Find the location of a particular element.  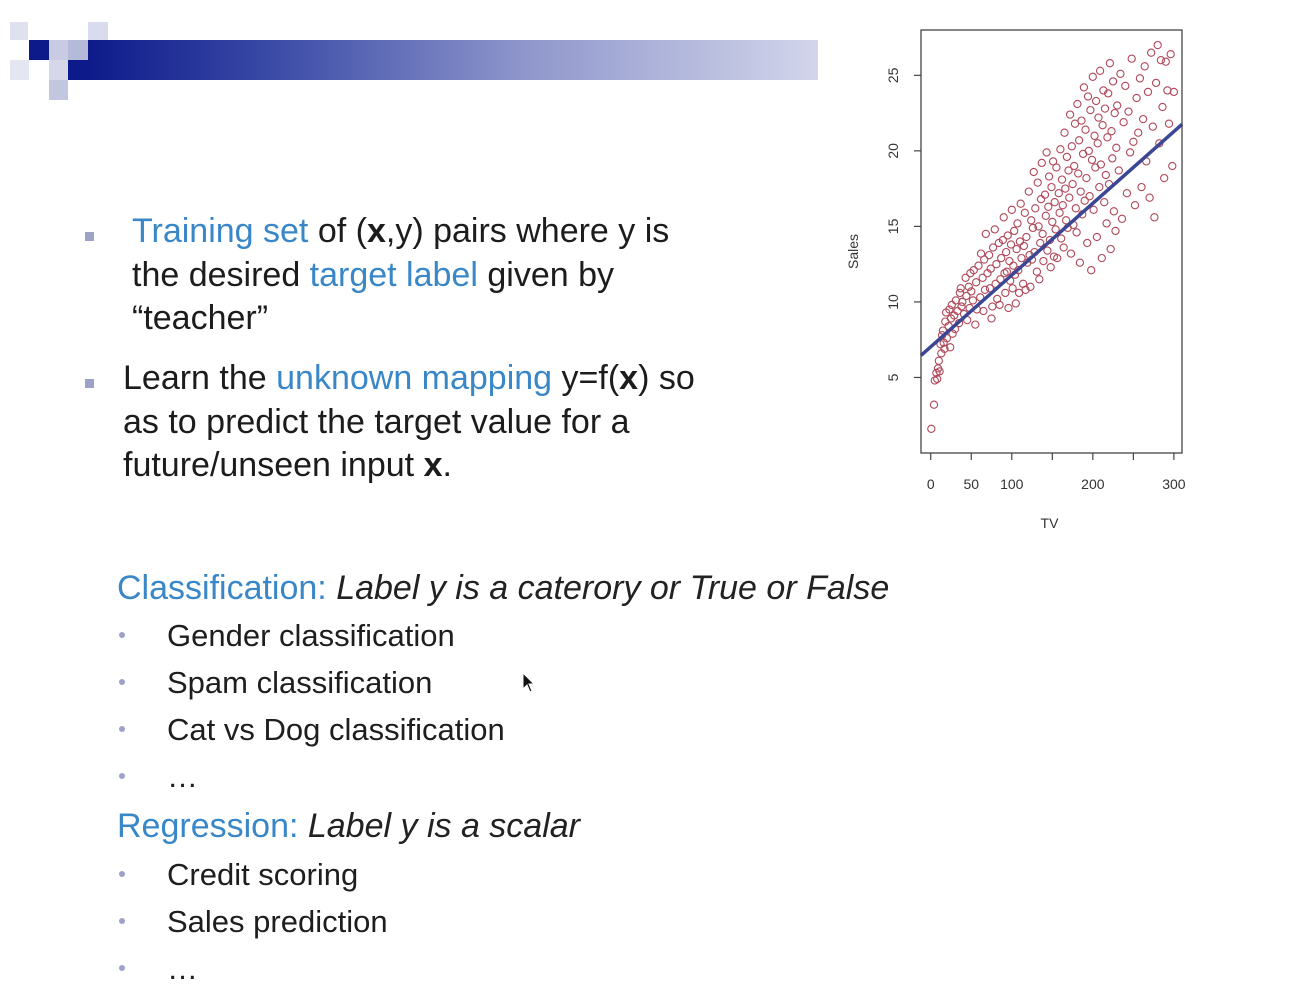

plot-frame is located at coordinates (1051, 241).